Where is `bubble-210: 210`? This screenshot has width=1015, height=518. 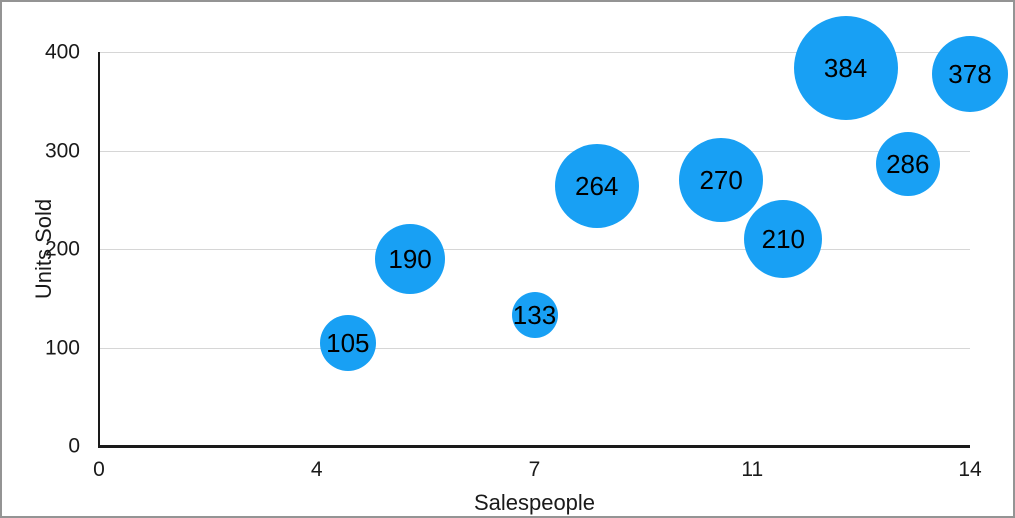
bubble-210: 210 is located at coordinates (783, 239).